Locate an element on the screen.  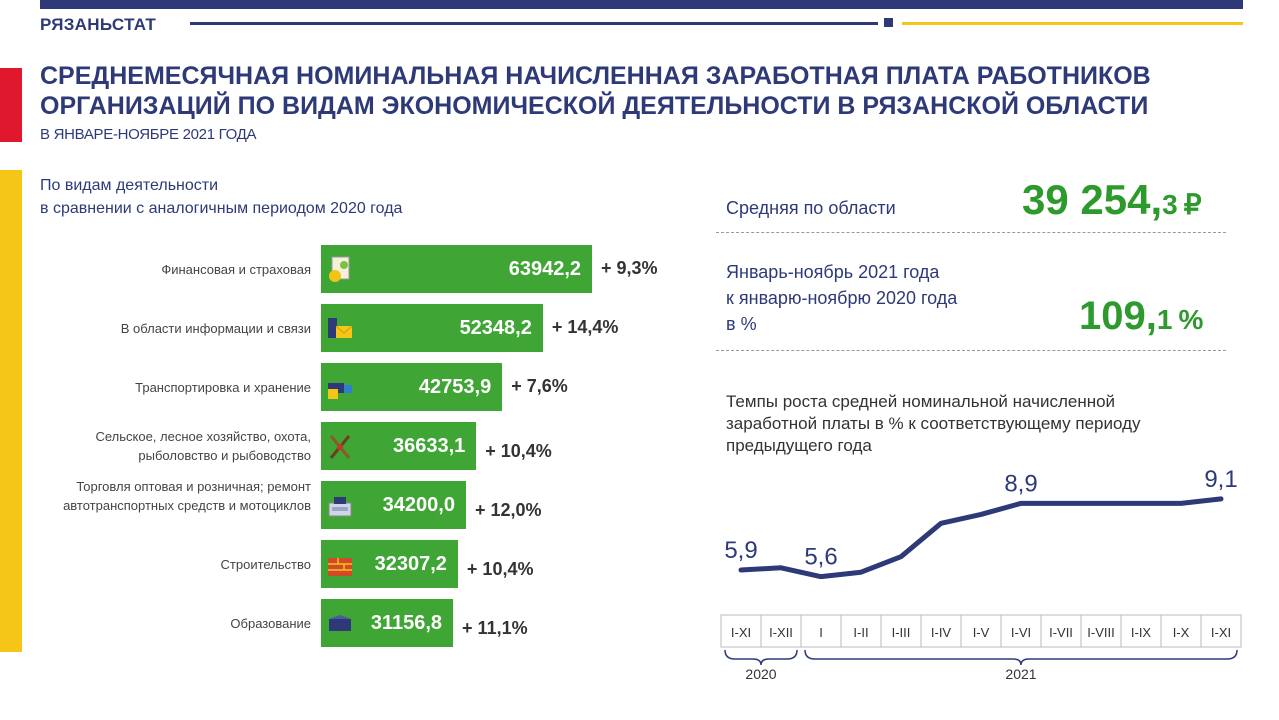
currency-icon: ₽ is located at coordinates (1192, 204).